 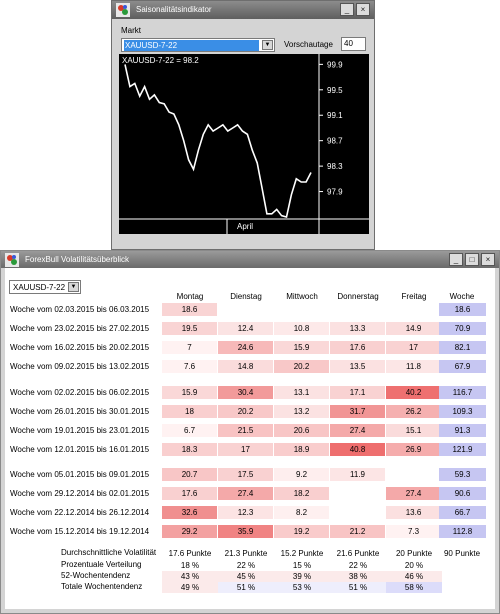 I want to click on column-header: Woche, so click(x=462, y=296).